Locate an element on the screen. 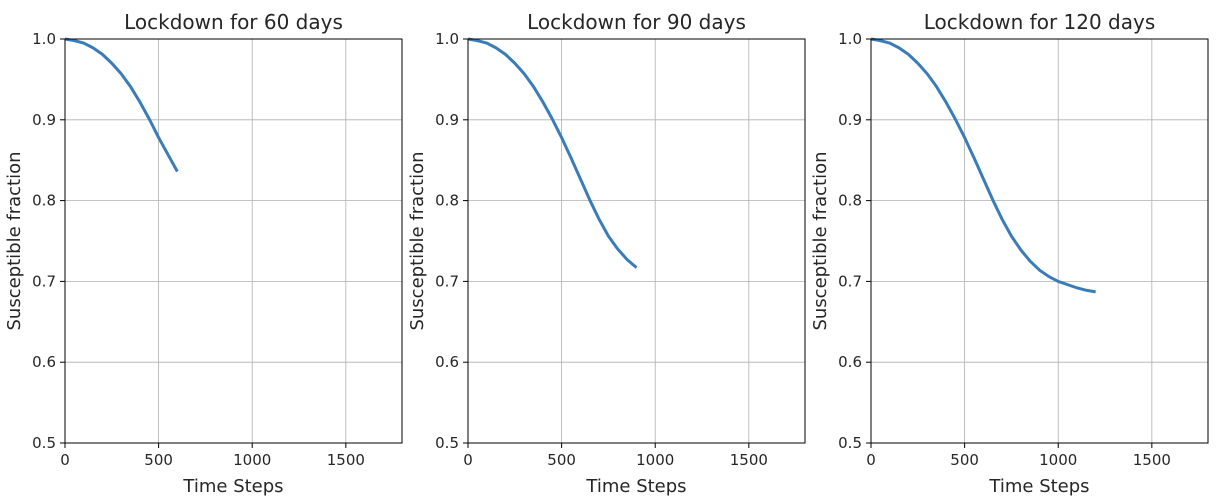 This screenshot has width=1220, height=499. chart-title: Lockdown for 90 days is located at coordinates (636, 22).